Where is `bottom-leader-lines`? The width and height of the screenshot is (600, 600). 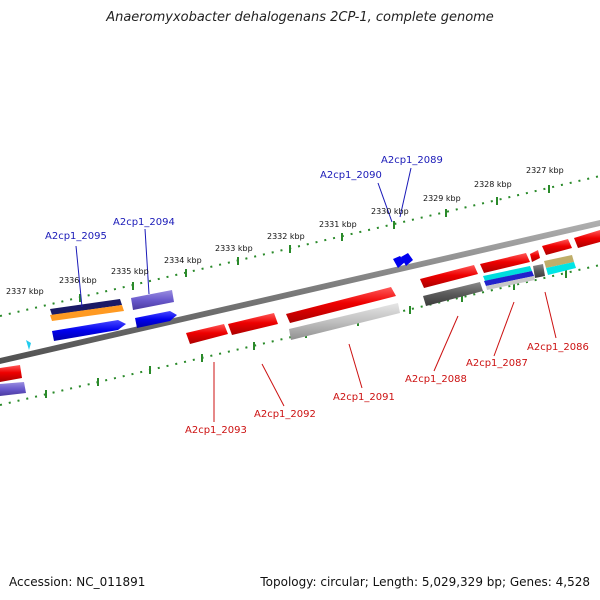
bottom-leader-lines is located at coordinates (385, 356).